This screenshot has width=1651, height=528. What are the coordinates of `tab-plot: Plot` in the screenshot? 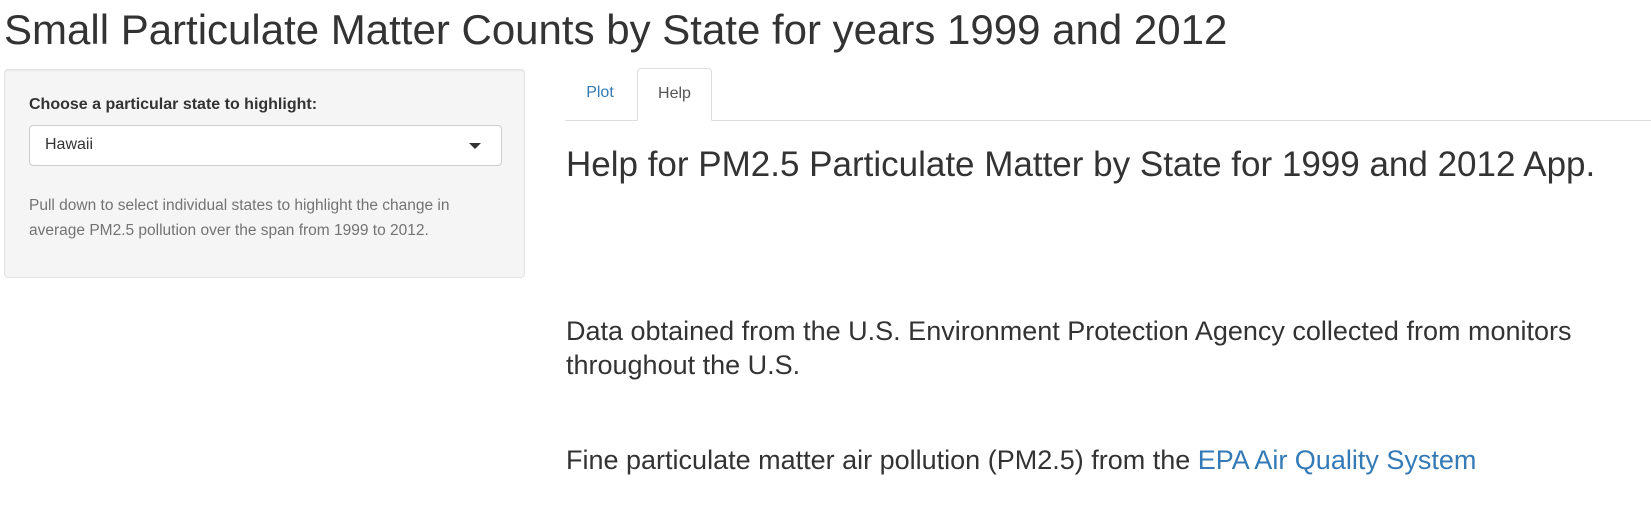 It's located at (600, 92).